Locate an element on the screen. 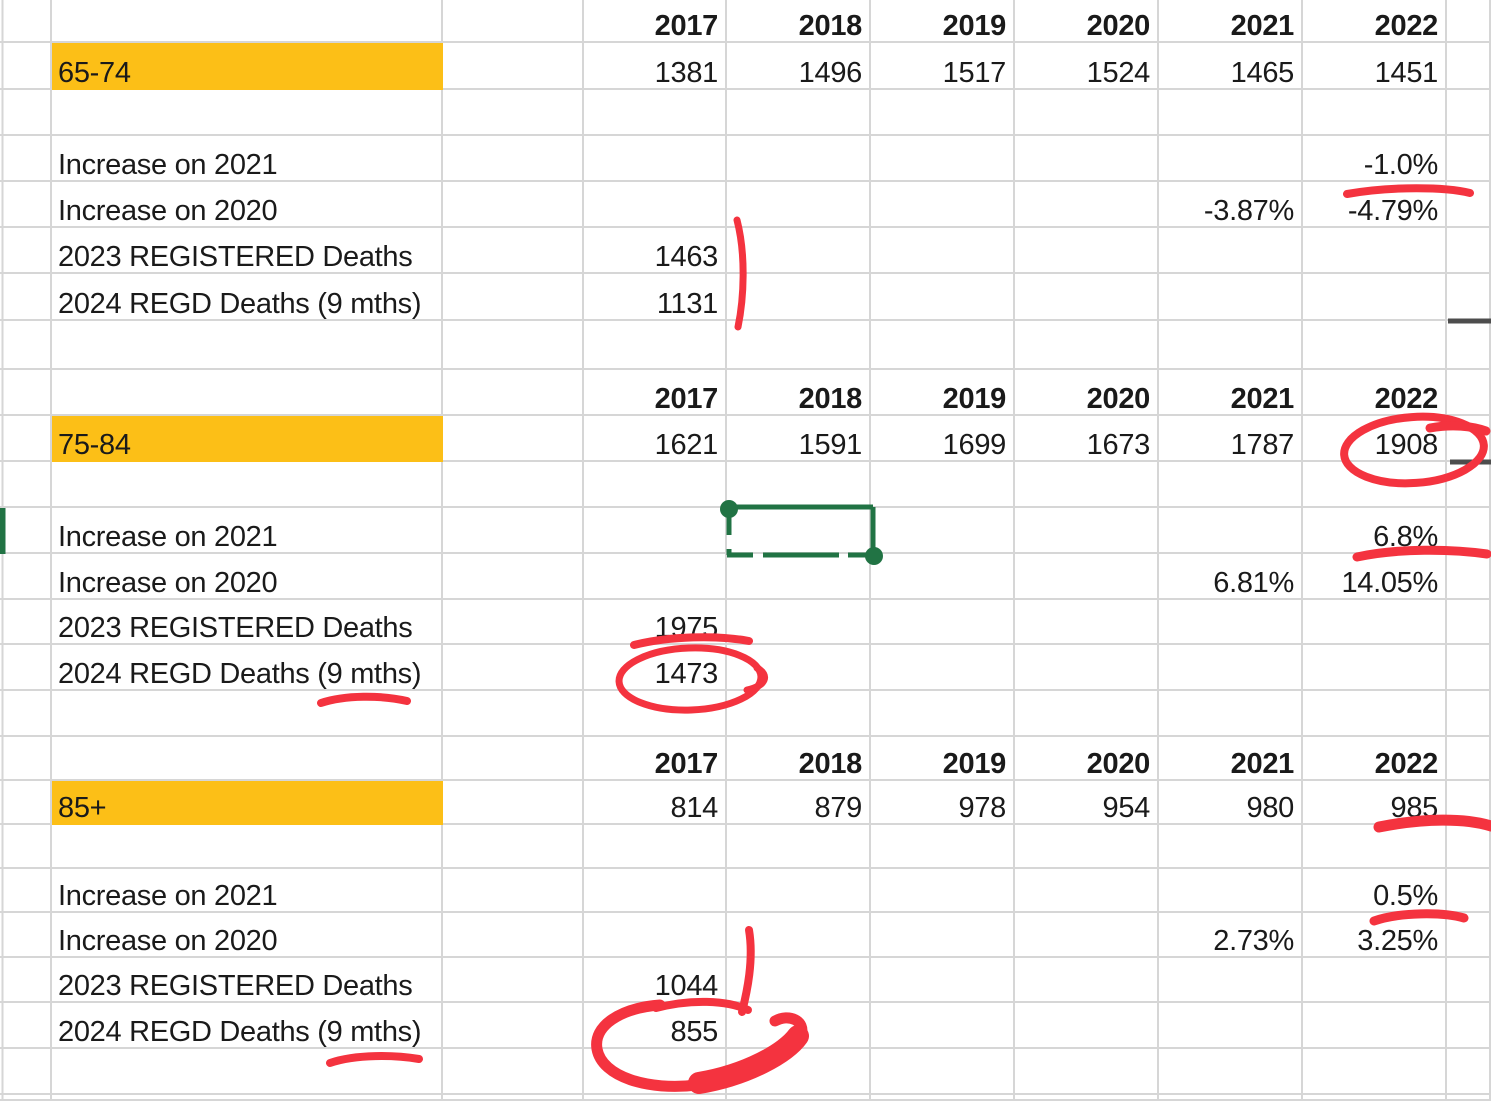  cell-r5c6 is located at coordinates (1087, 251).